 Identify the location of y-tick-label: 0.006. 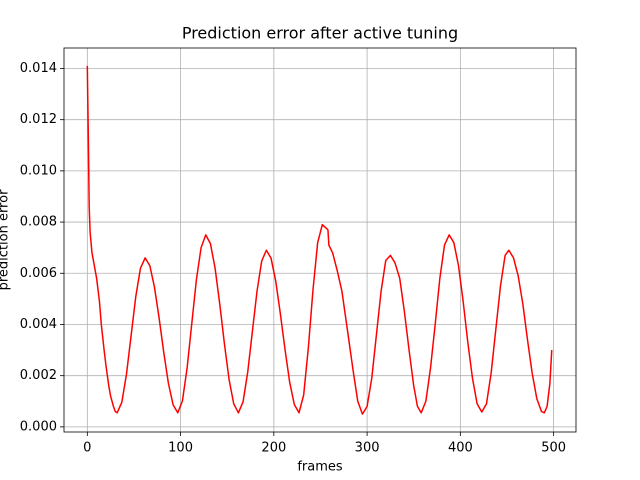
(38, 273).